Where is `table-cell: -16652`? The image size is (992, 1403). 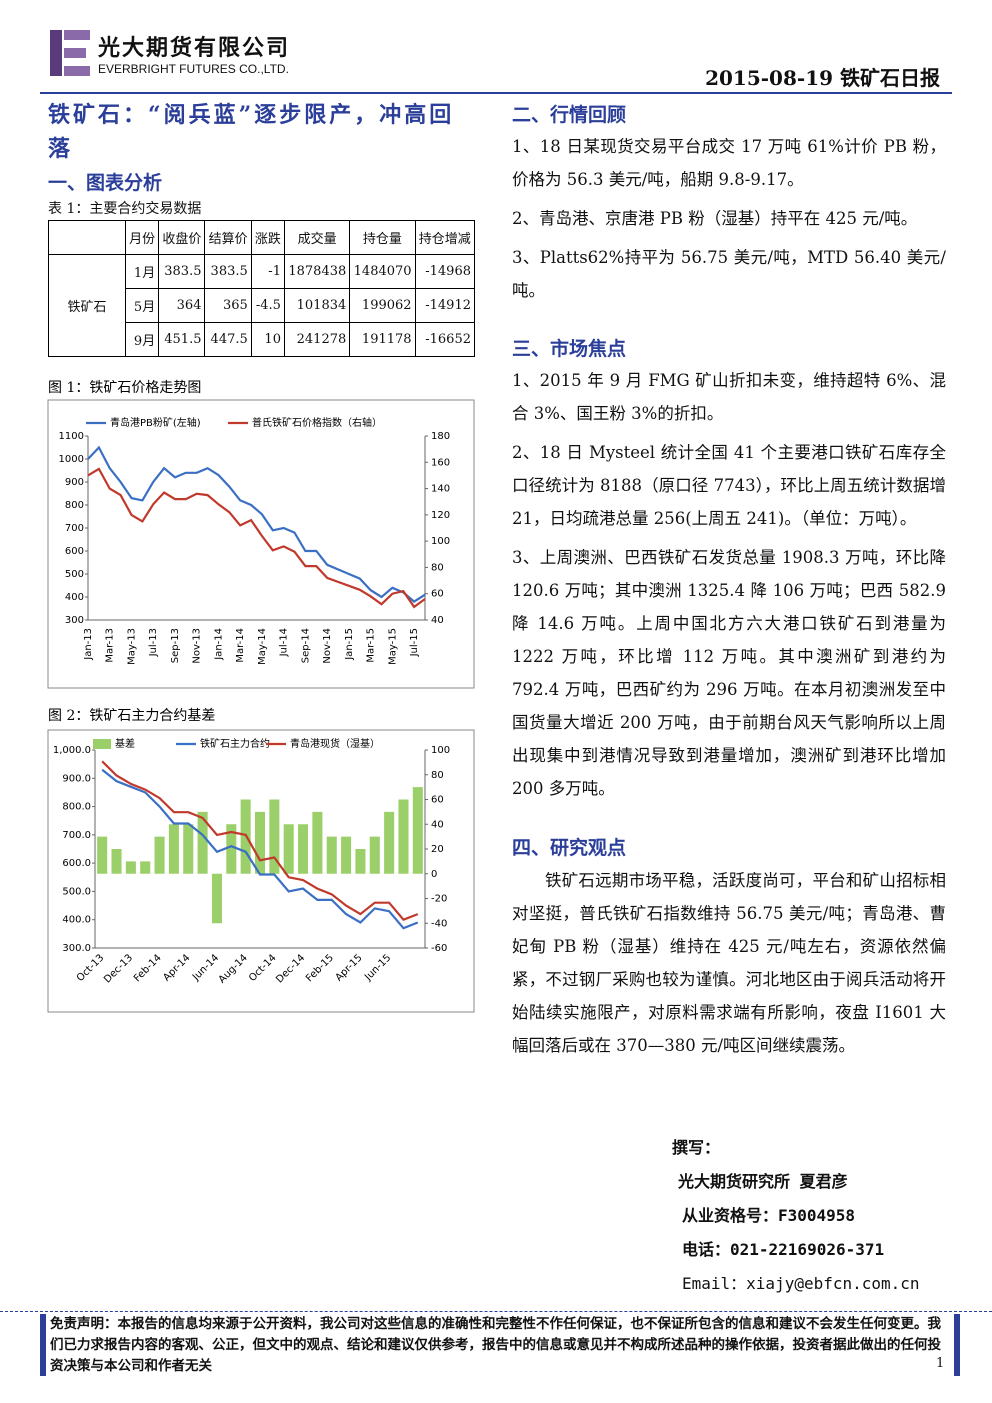 table-cell: -16652 is located at coordinates (445, 339).